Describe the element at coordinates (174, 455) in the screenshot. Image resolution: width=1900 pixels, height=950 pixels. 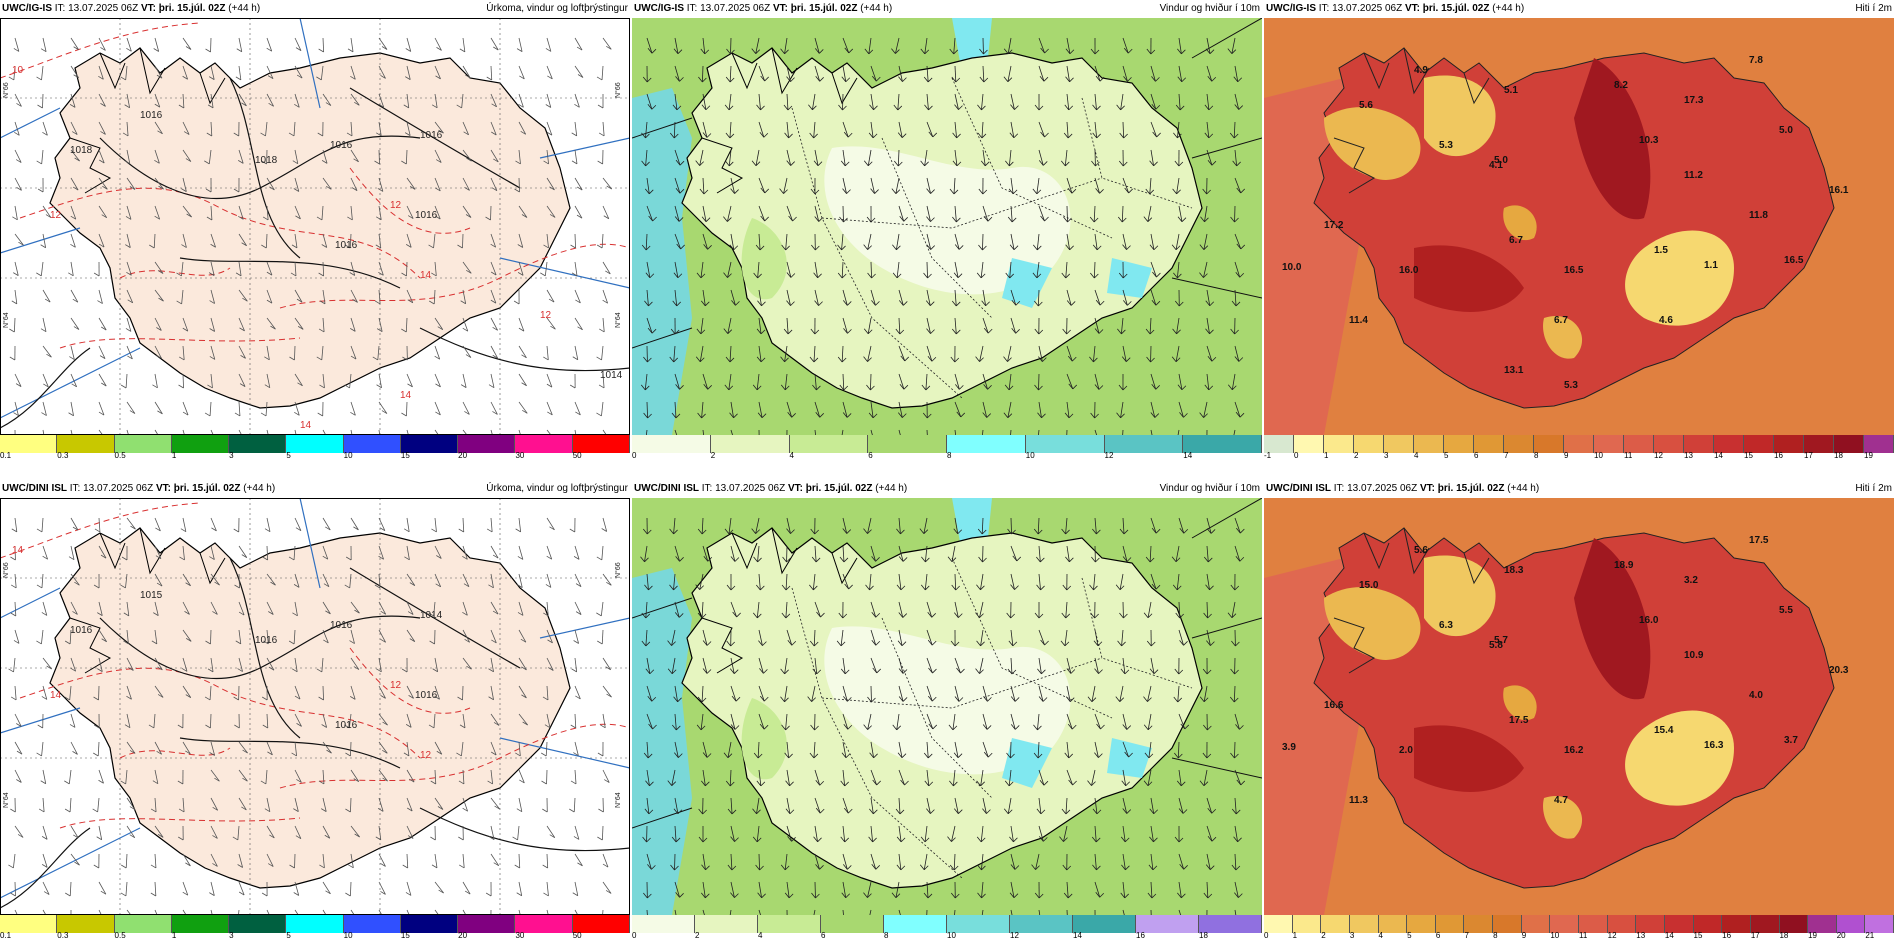
I see `color-scale-tick: 1` at that location.